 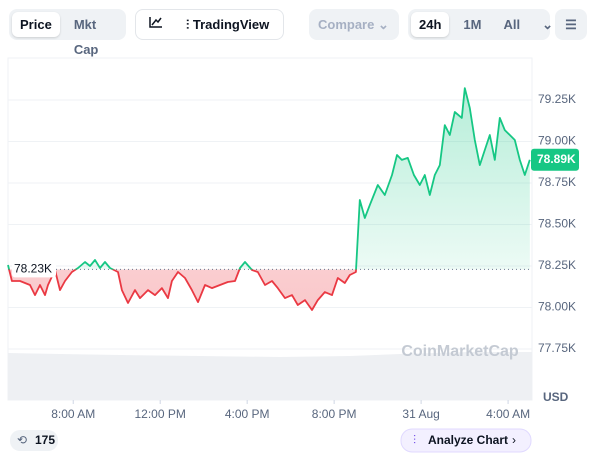 What do you see at coordinates (571, 24) in the screenshot?
I see `settings-button: ☰` at bounding box center [571, 24].